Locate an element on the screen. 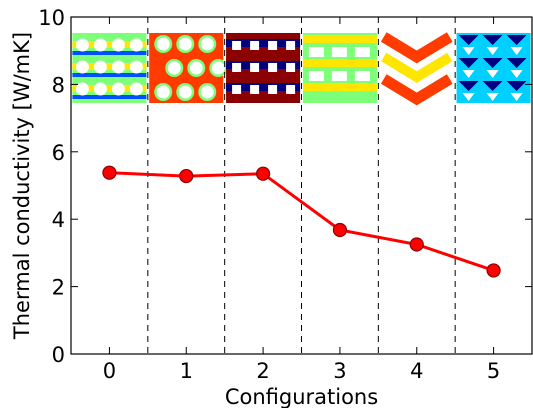  inset-fill is located at coordinates (493, 68).